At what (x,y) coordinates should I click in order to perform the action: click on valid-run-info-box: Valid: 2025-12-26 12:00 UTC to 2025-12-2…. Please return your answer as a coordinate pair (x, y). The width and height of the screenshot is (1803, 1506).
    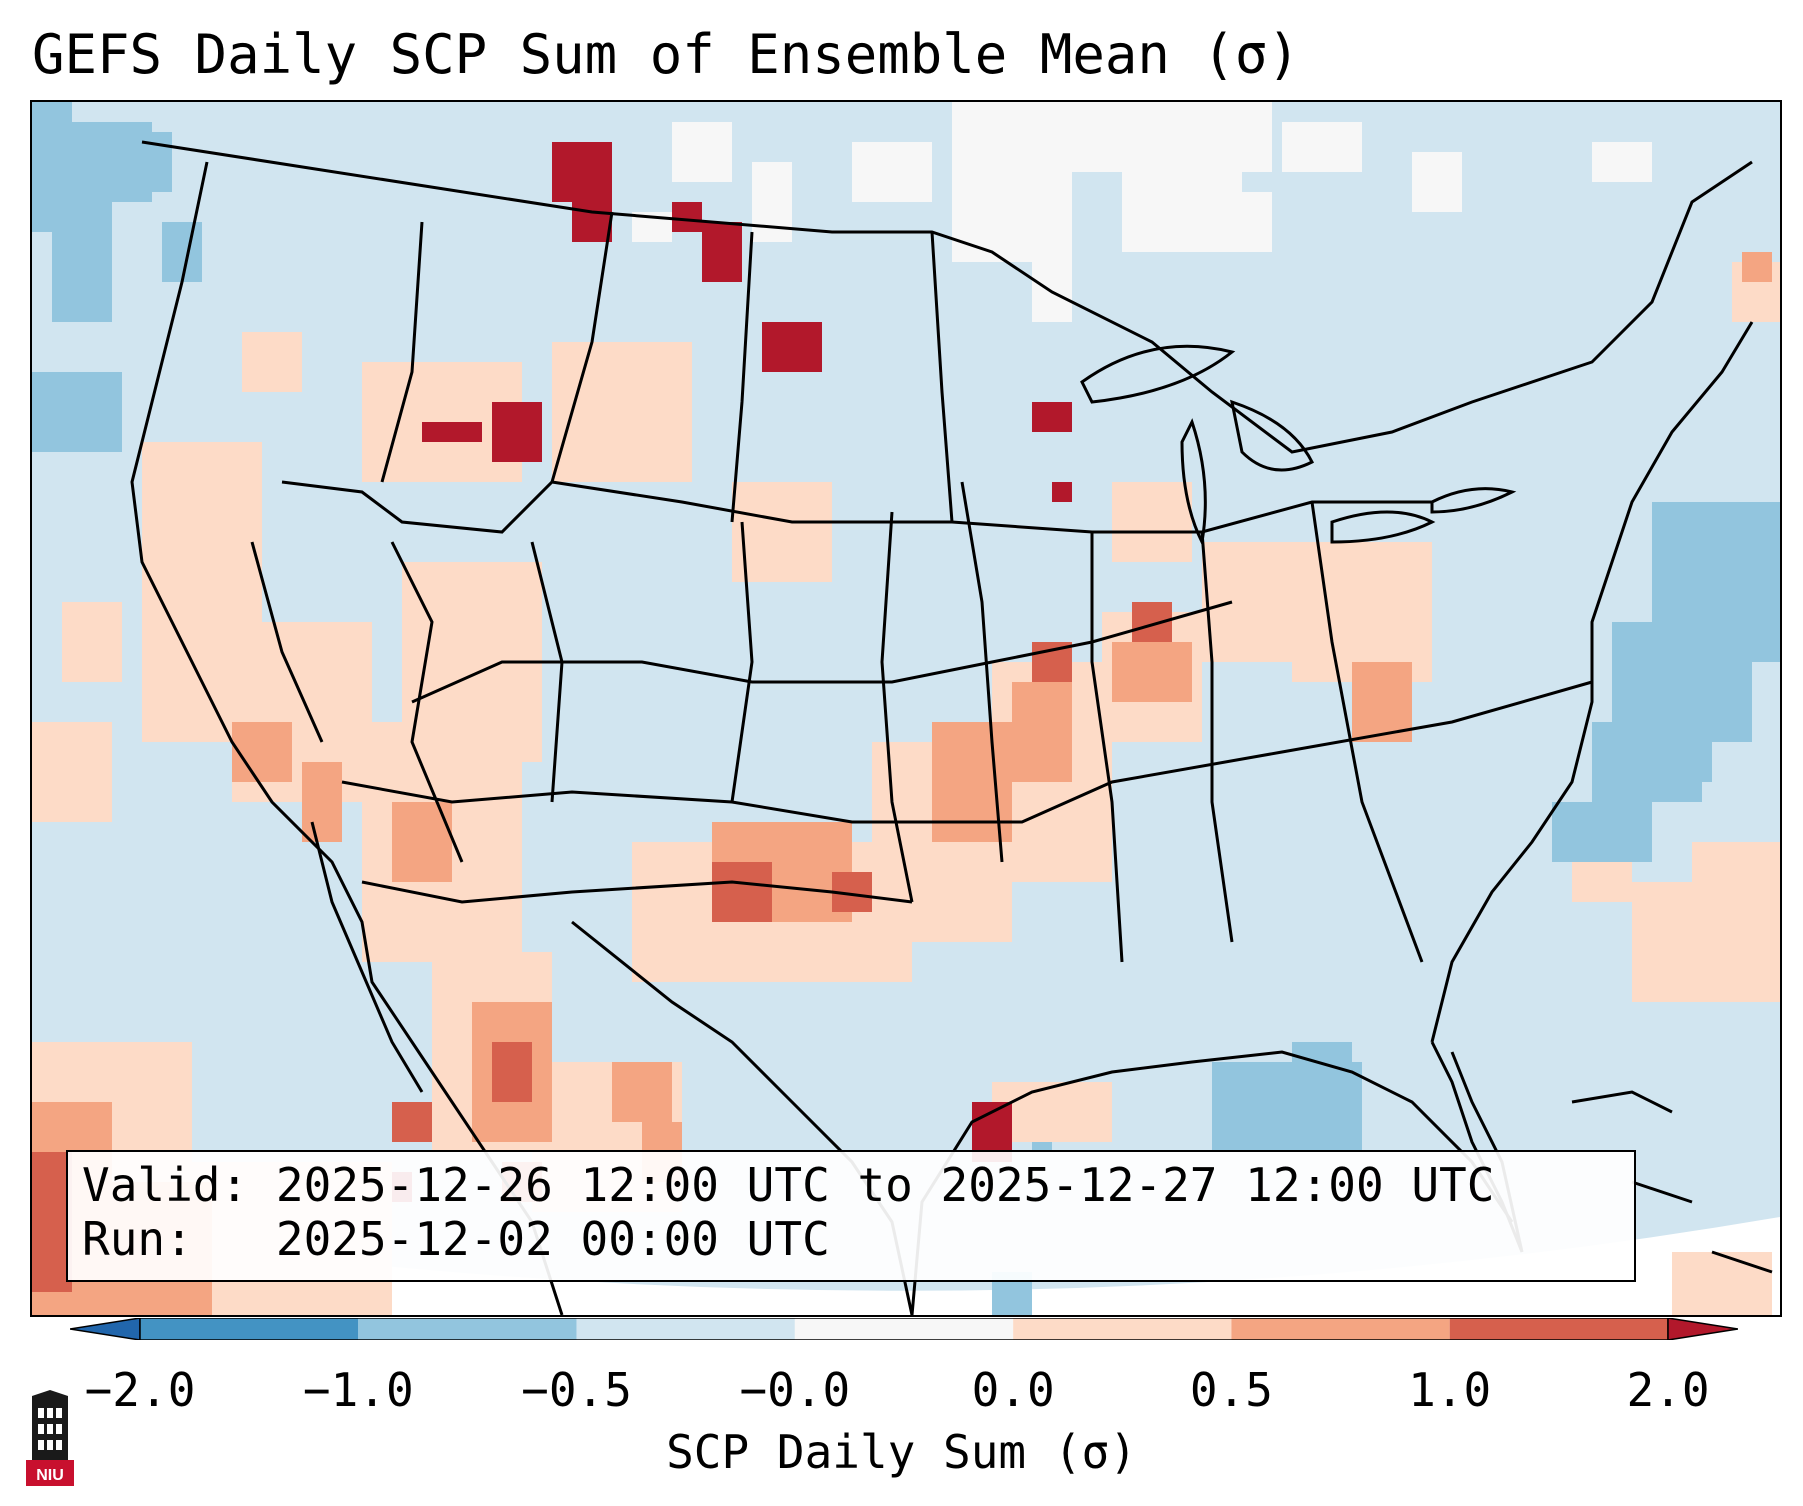
    Looking at the image, I should click on (851, 1216).